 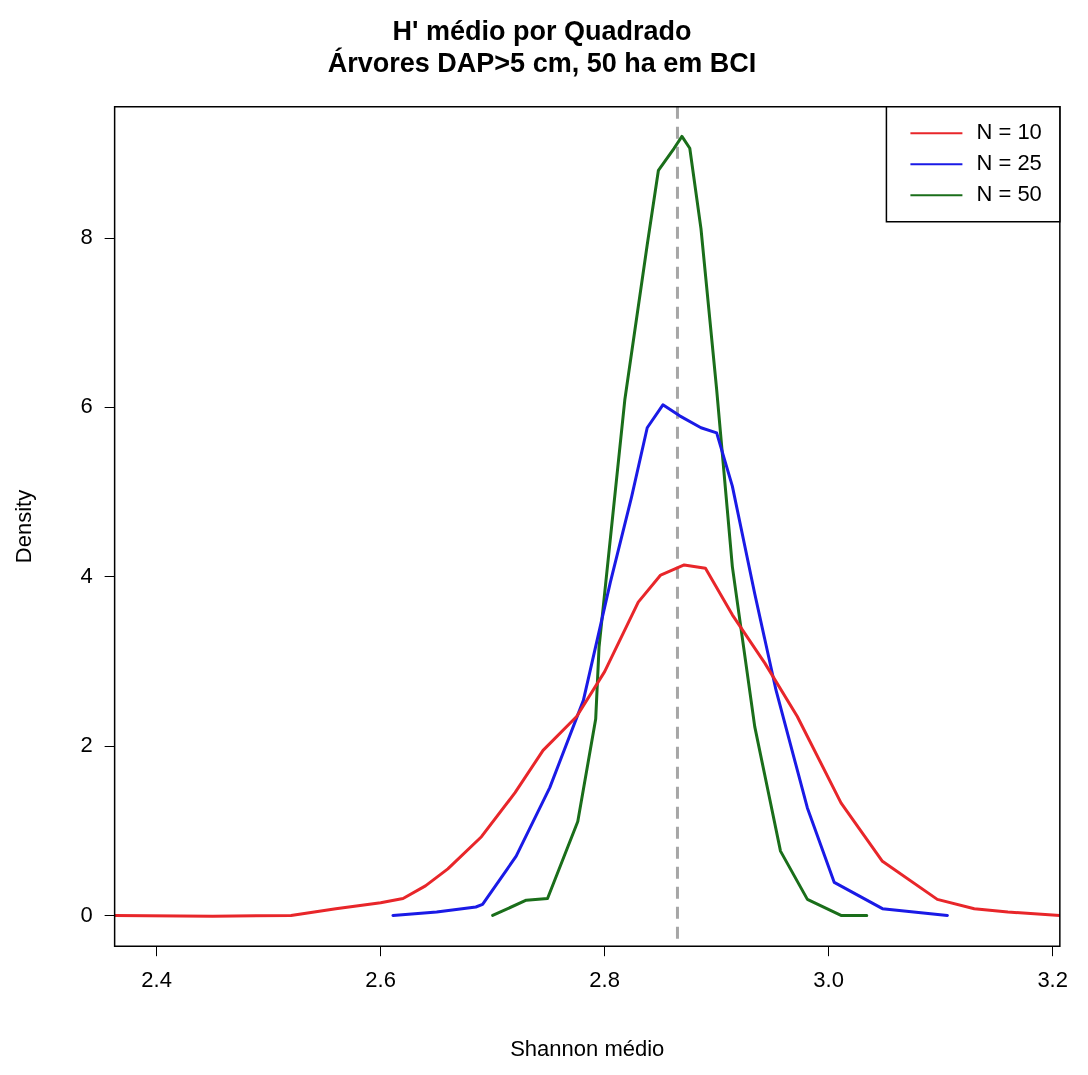 I want to click on x-axis-title: Shannon médio, so click(x=587, y=1048).